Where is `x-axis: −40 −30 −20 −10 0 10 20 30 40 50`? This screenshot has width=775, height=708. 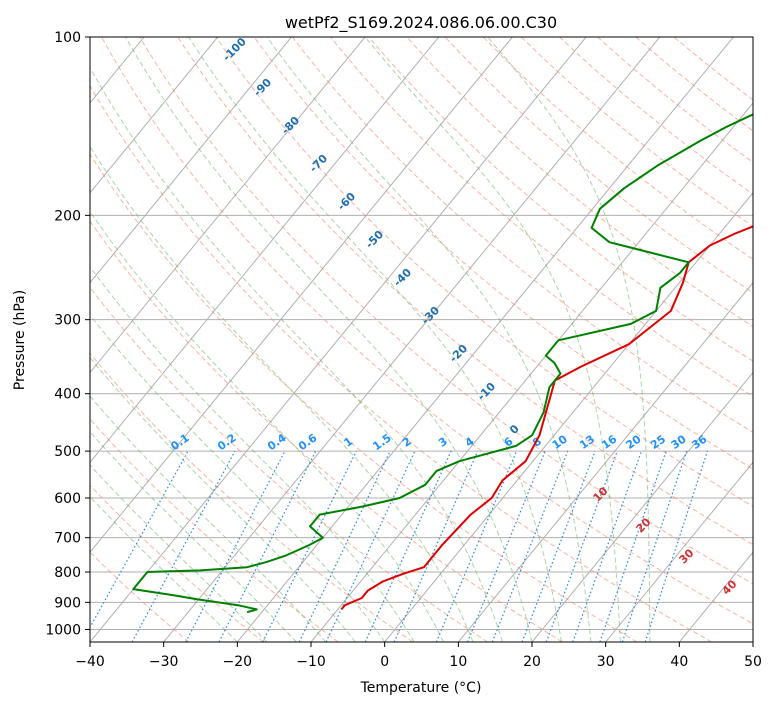 x-axis: −40 −30 −20 −10 0 10 20 30 40 50 is located at coordinates (418, 656).